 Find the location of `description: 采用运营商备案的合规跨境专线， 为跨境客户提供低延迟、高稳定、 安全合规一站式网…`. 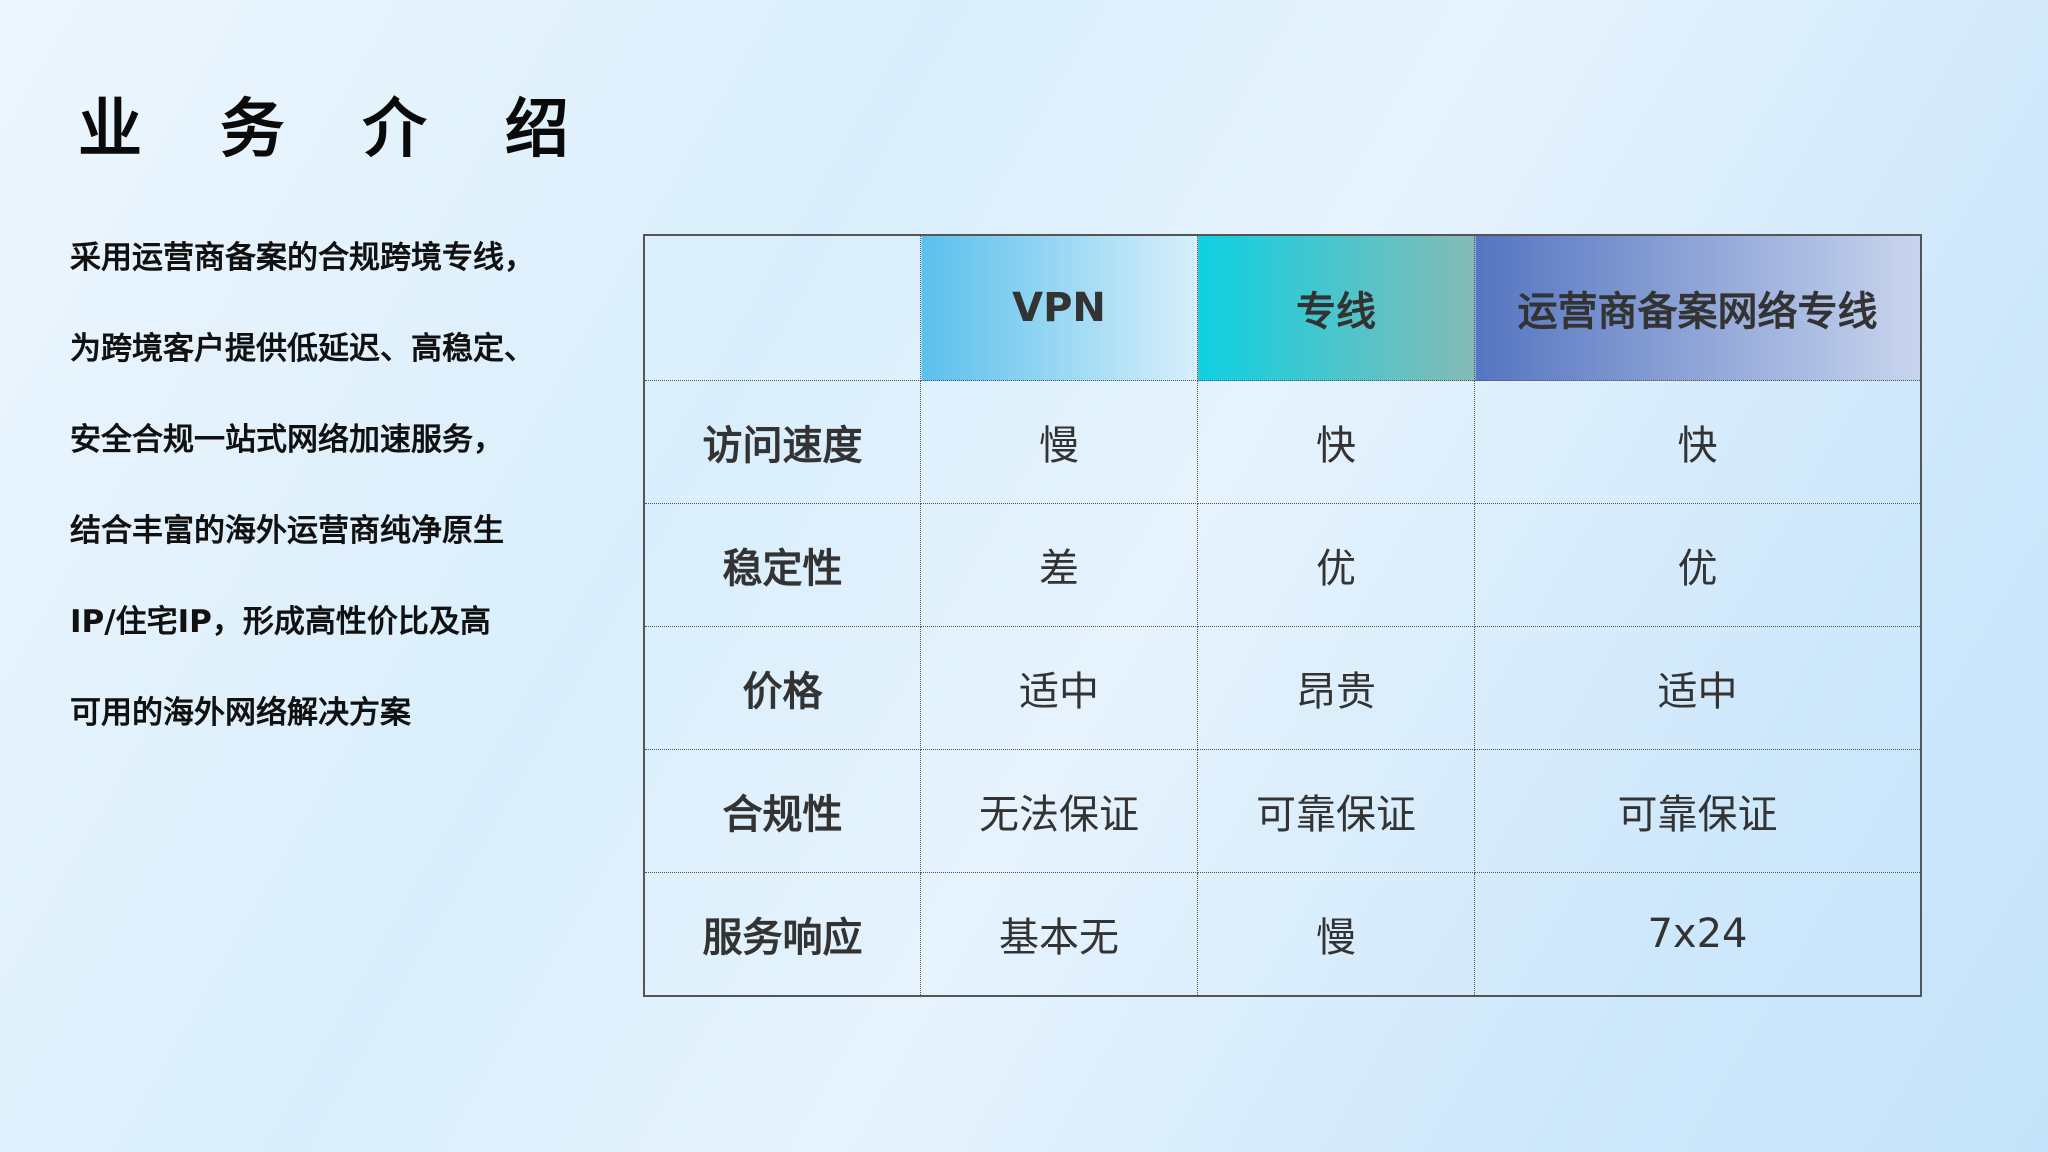

description: 采用运营商备案的合规跨境专线， 为跨境客户提供低延迟、高稳定、 安全合规一站式网… is located at coordinates (350, 503).